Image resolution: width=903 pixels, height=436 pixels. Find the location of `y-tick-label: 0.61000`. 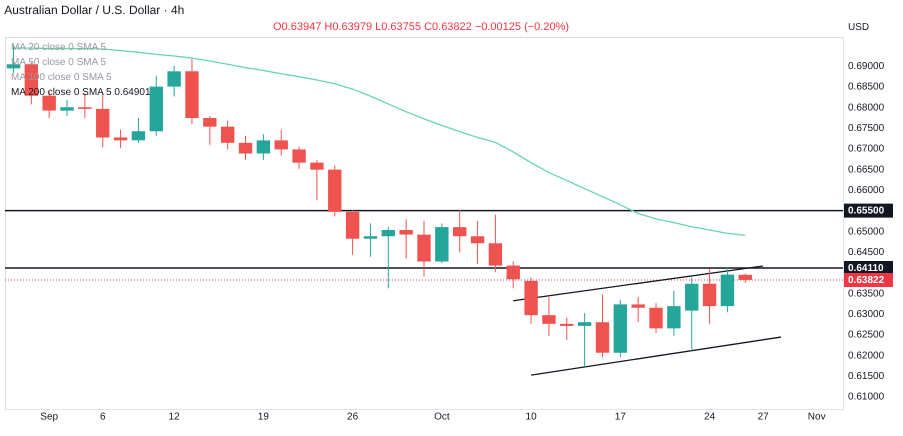

y-tick-label: 0.61000 is located at coordinates (866, 397).